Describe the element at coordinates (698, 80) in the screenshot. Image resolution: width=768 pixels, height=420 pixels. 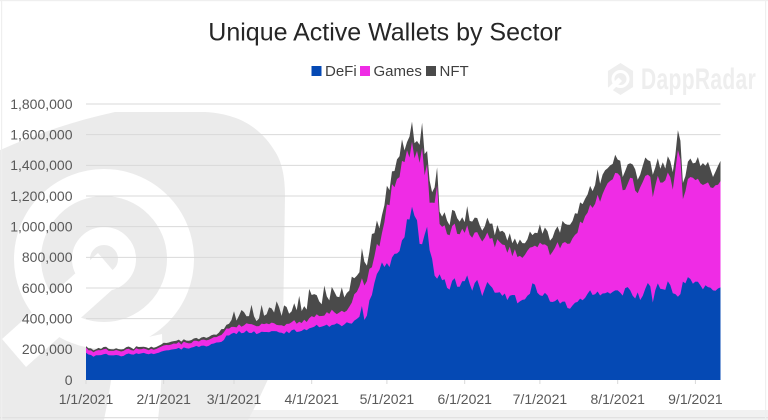
I see `svg-text: DappRadar` at that location.